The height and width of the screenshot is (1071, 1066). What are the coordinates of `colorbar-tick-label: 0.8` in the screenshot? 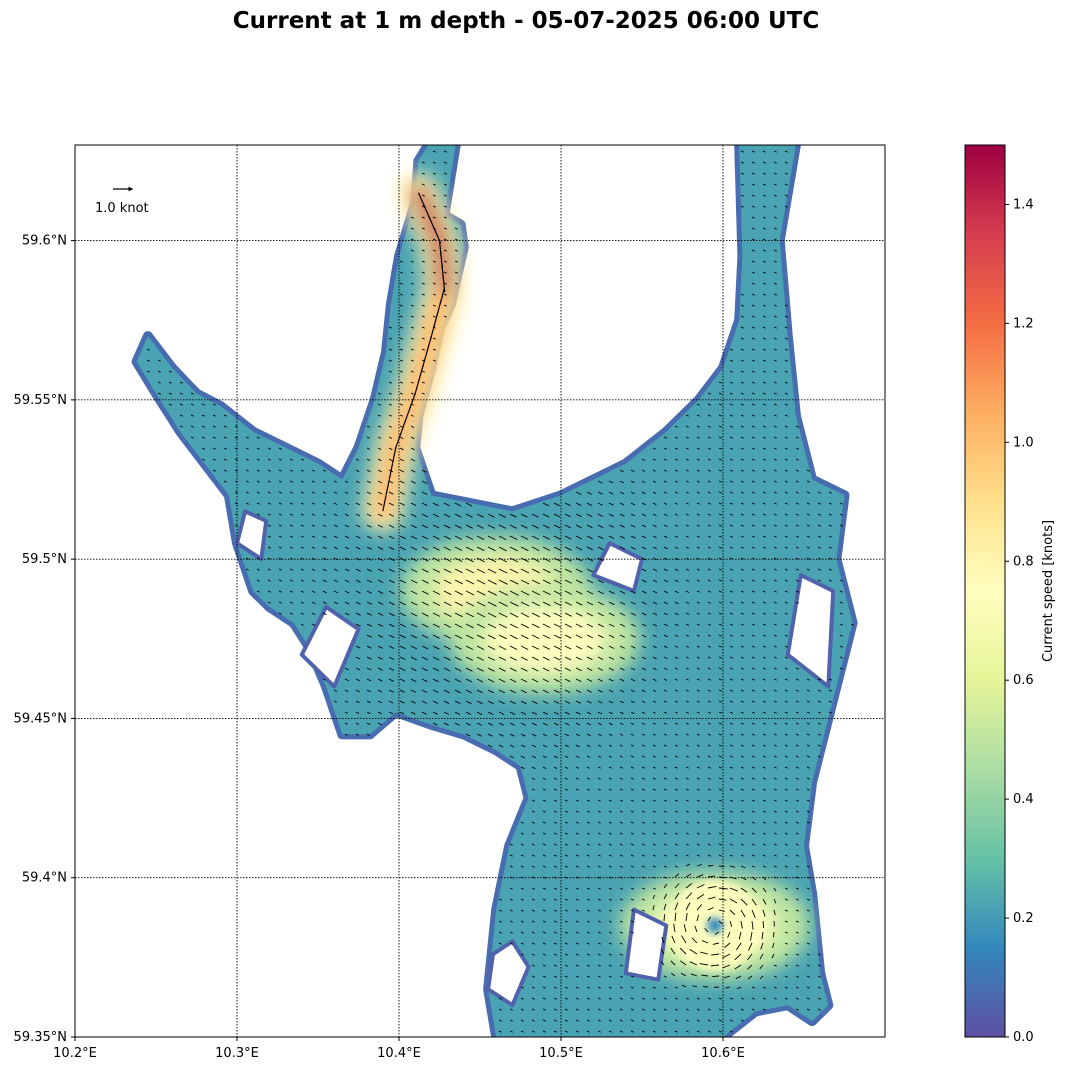 It's located at (1023, 561).